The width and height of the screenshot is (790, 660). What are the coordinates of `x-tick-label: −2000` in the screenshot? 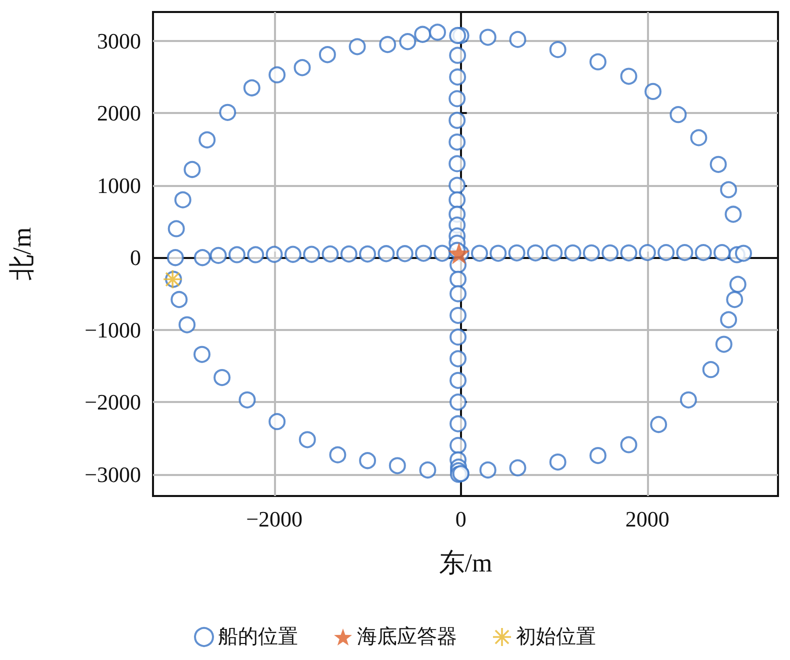 It's located at (274, 519).